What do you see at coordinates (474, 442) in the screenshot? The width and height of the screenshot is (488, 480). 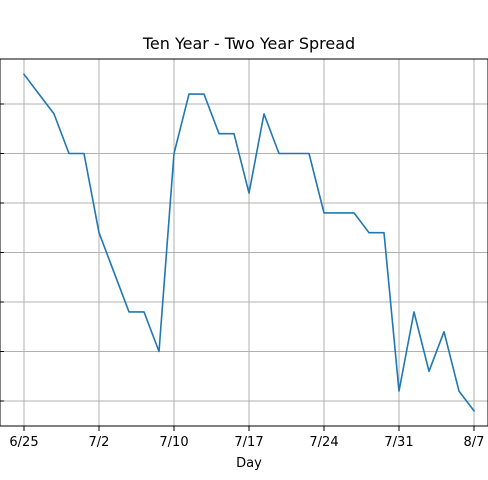 I see `x-tick-label: 8/7` at bounding box center [474, 442].